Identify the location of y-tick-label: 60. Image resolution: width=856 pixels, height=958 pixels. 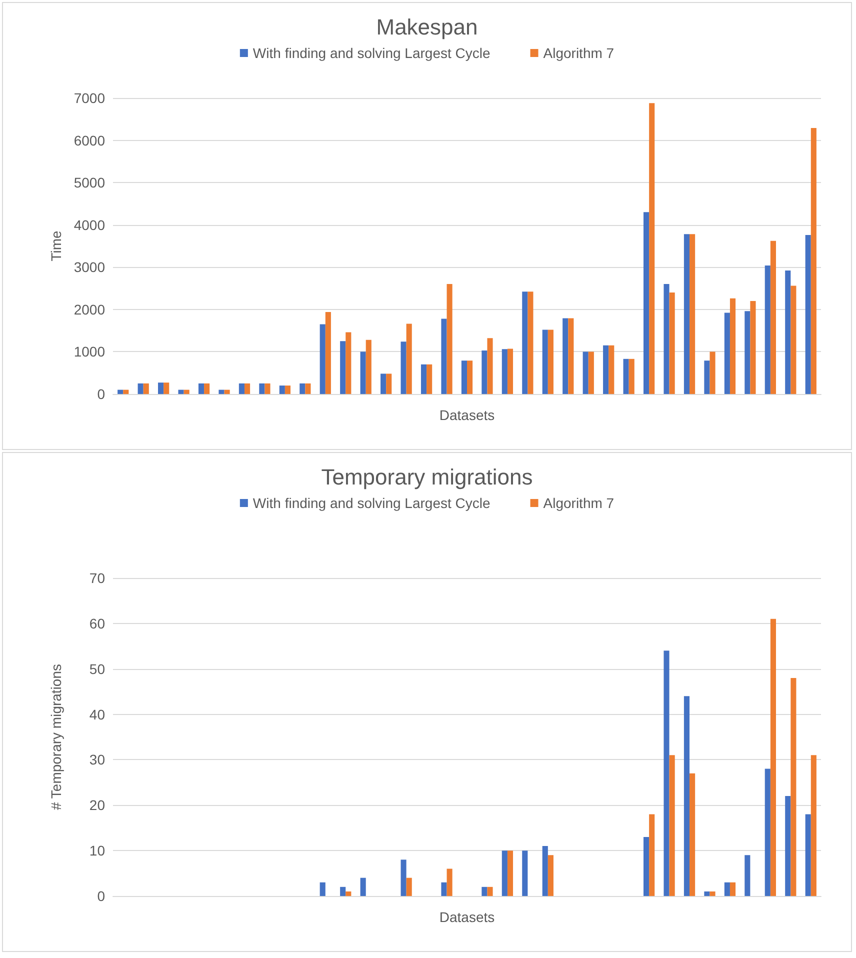
(97, 623).